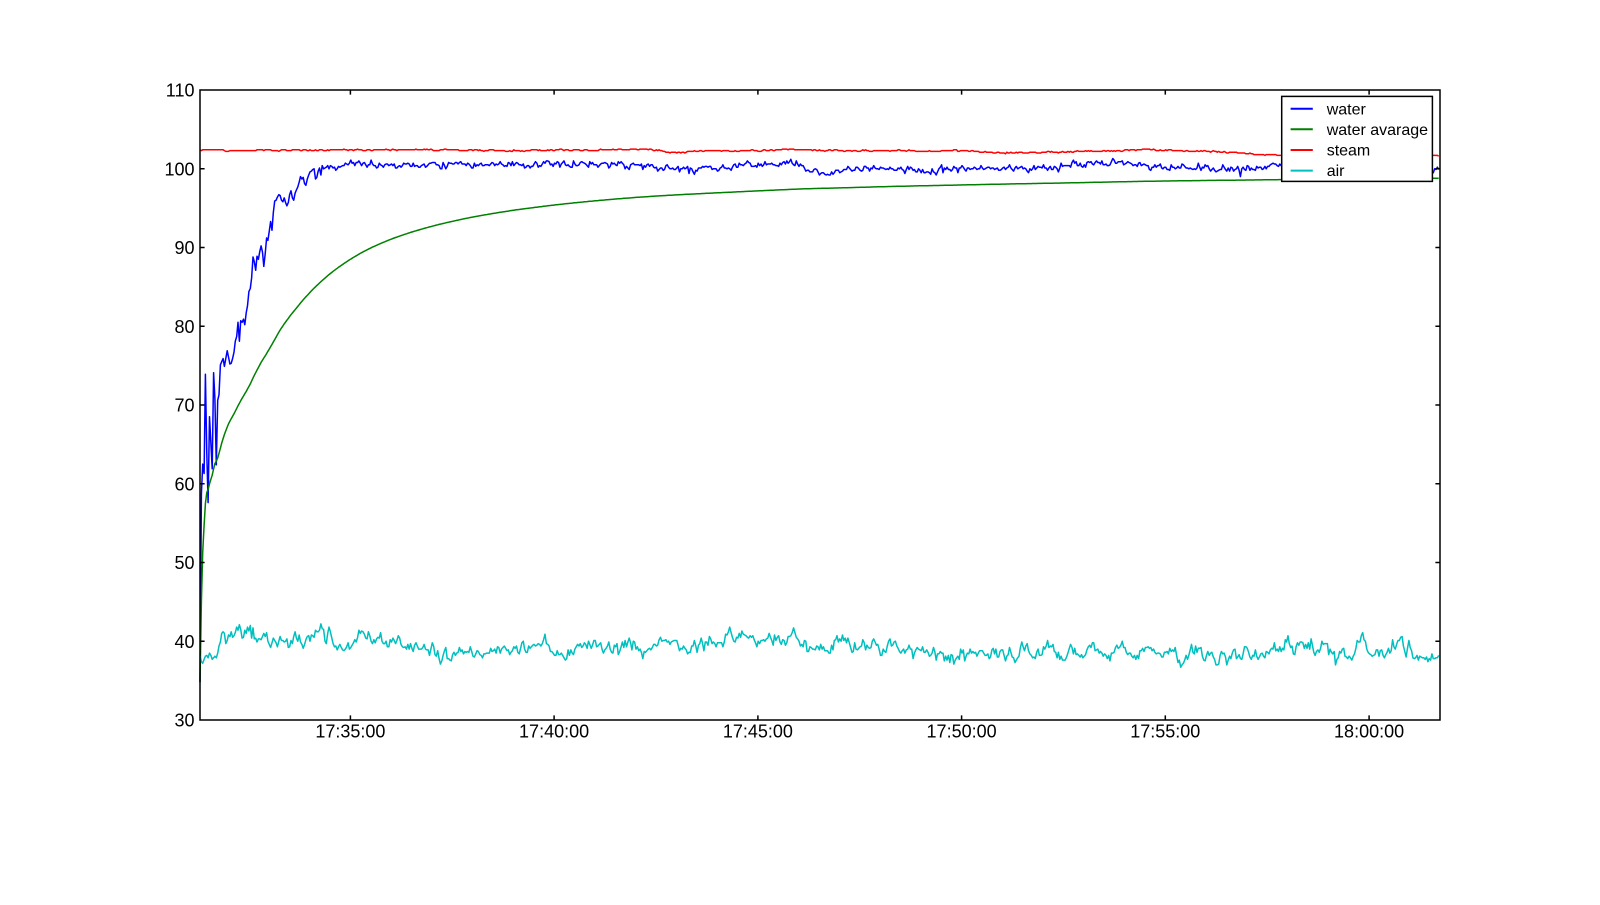 Image resolution: width=1600 pixels, height=905 pixels. Describe the element at coordinates (184, 721) in the screenshot. I see `svg-text: 30` at that location.